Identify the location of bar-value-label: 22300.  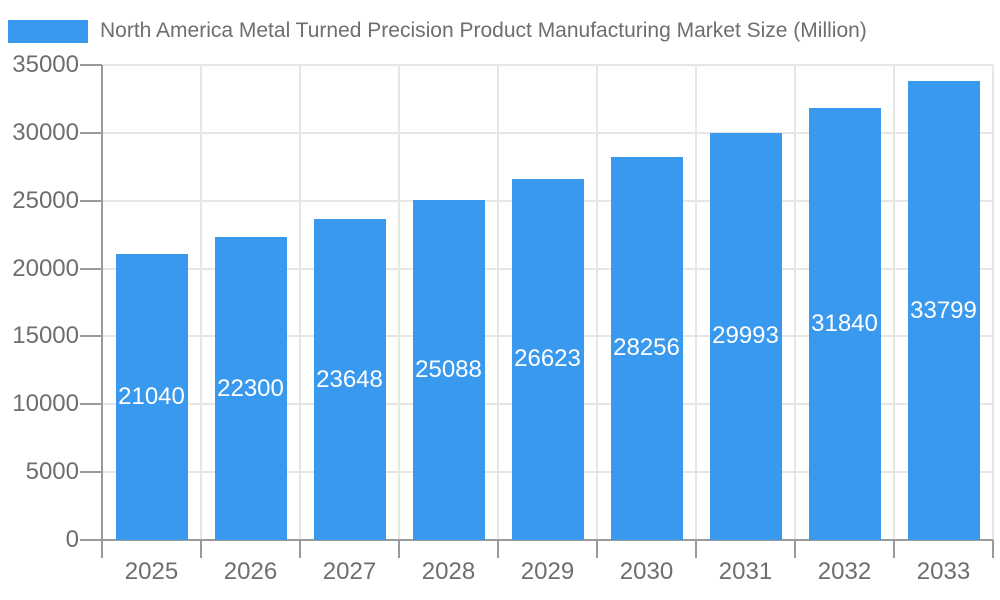
(250, 388).